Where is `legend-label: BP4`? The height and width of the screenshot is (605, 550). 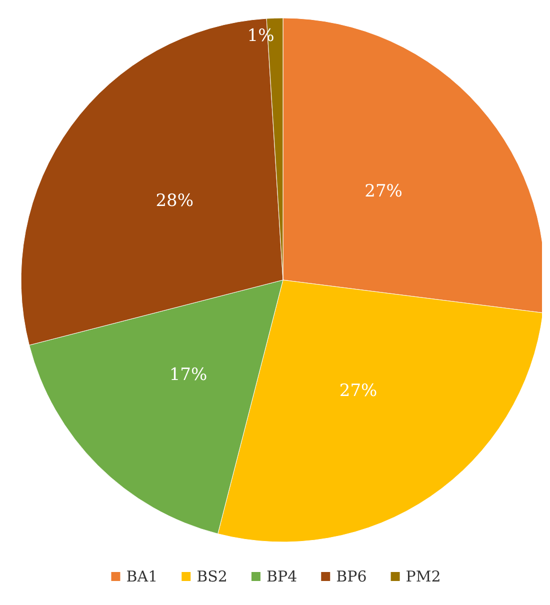 legend-label: BP4 is located at coordinates (282, 577).